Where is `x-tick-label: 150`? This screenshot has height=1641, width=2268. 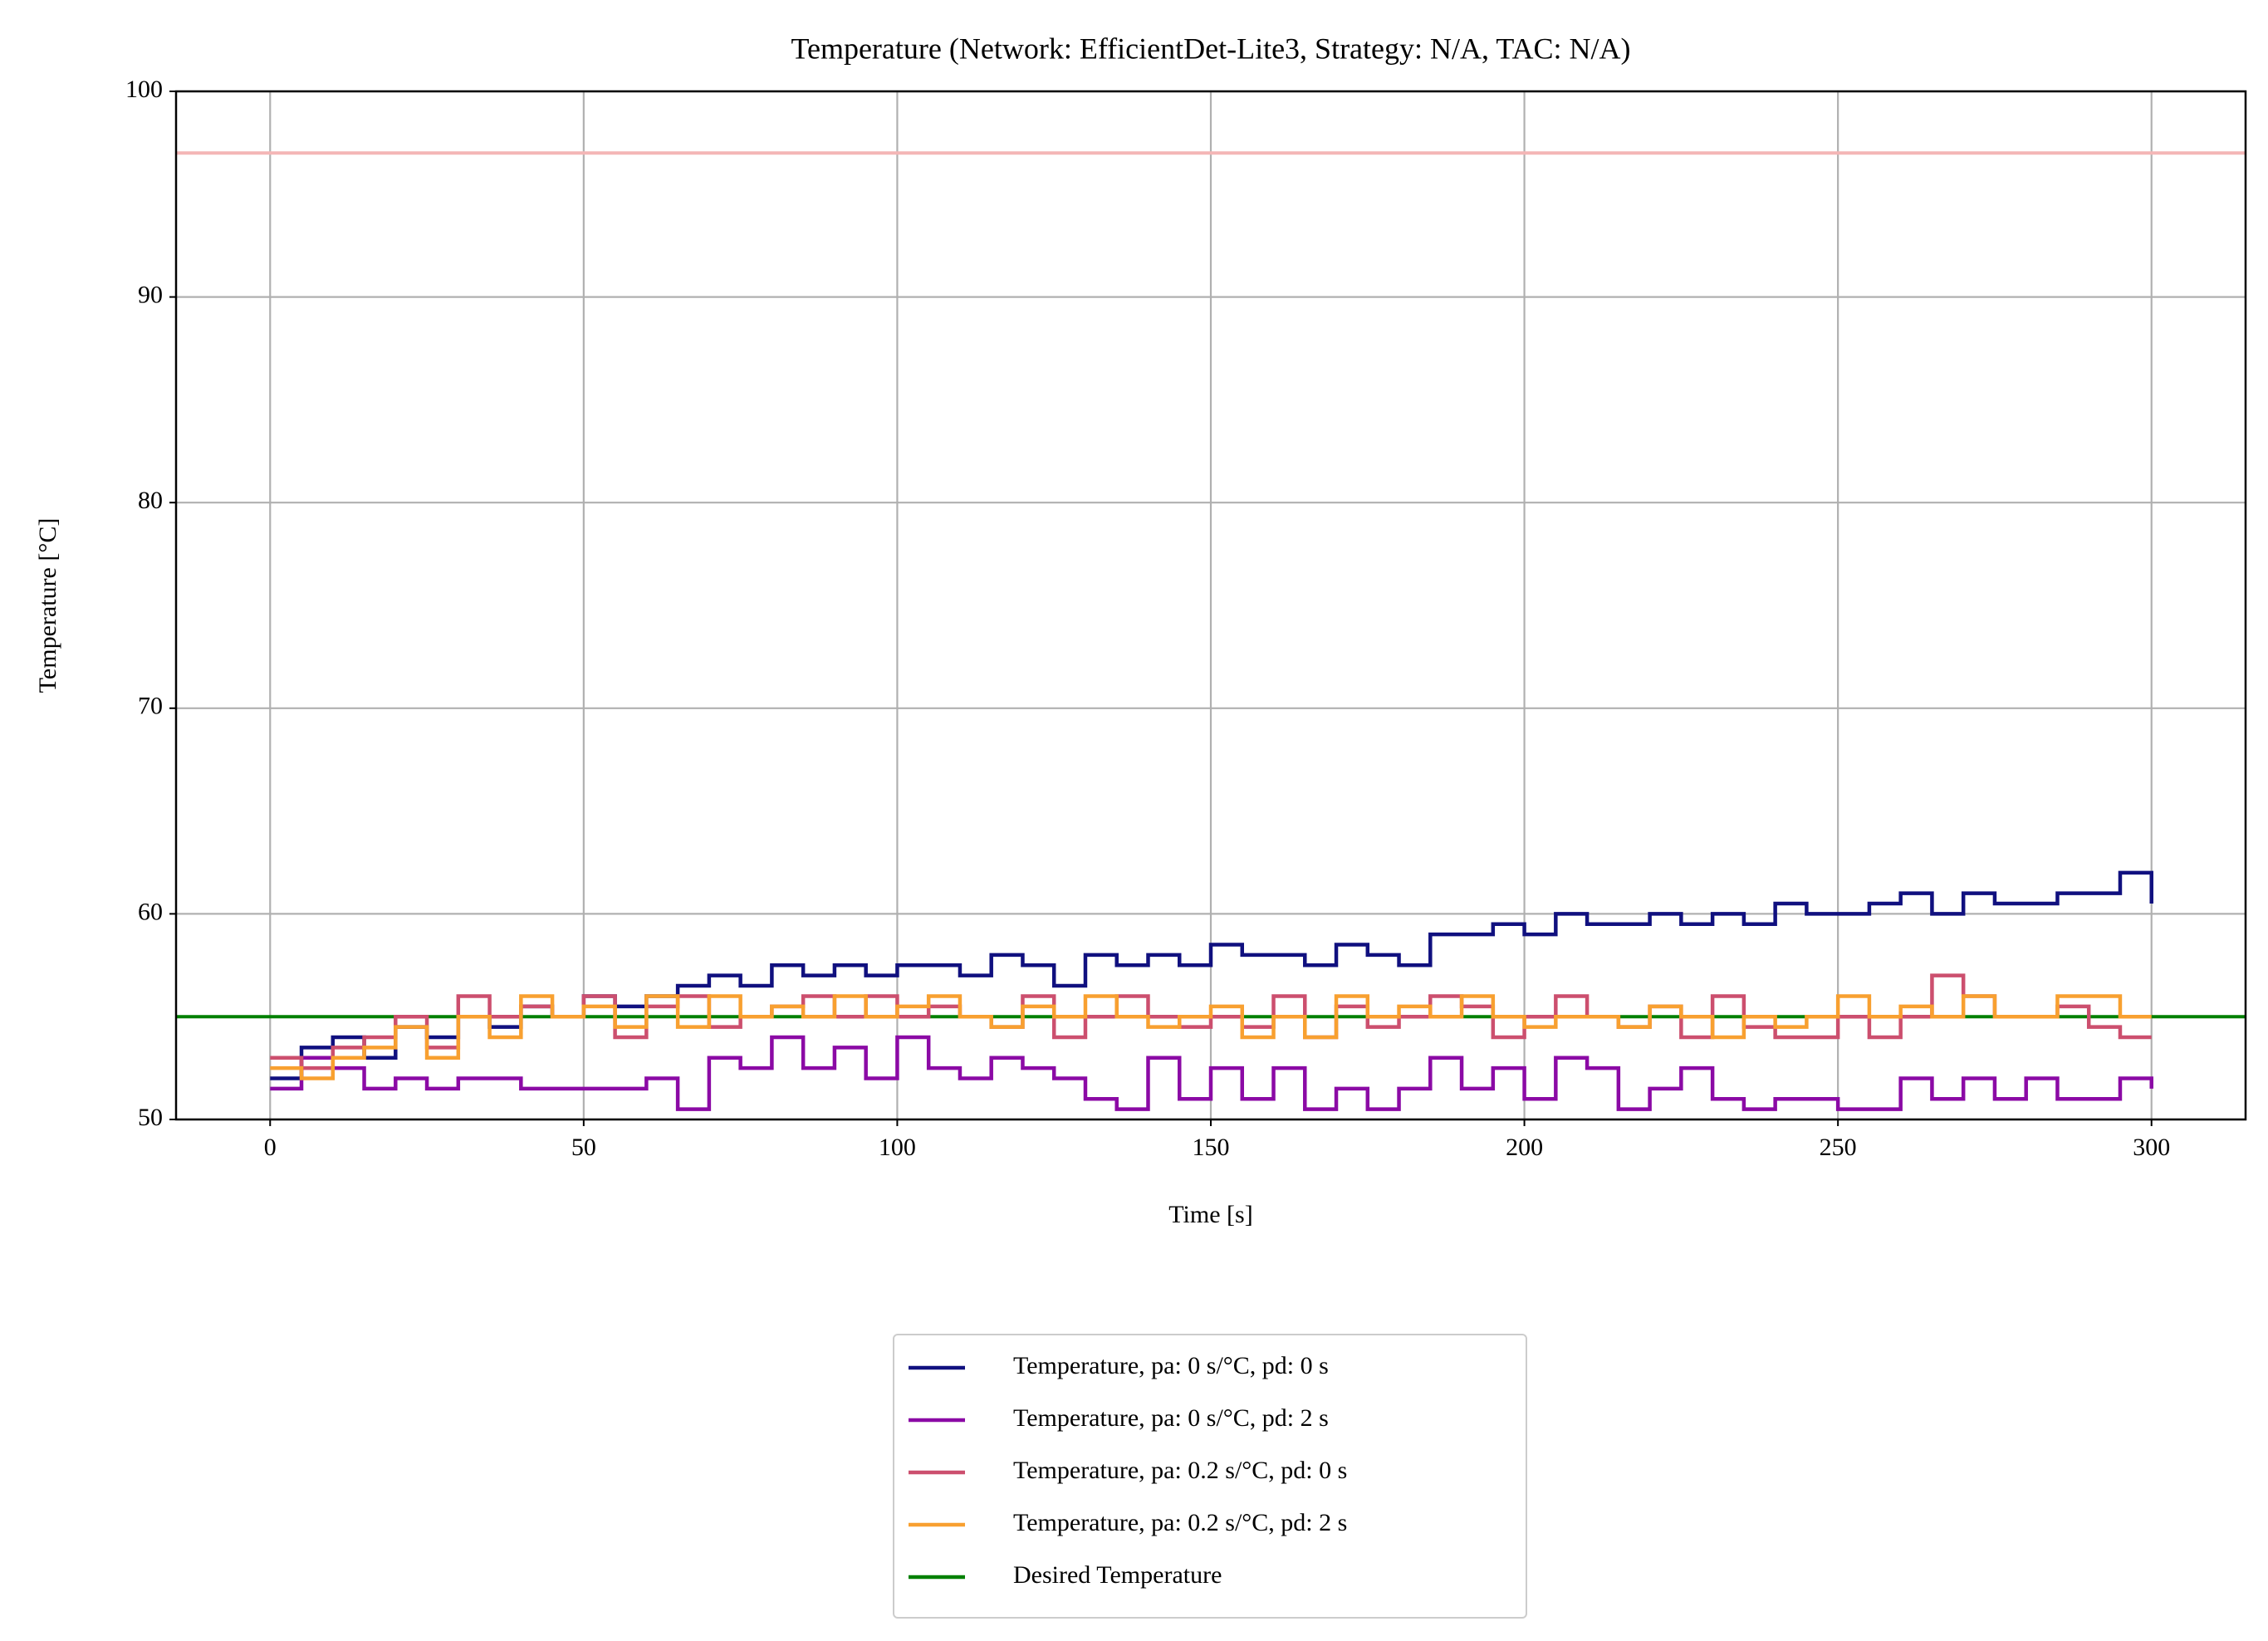 x-tick-label: 150 is located at coordinates (1211, 1147).